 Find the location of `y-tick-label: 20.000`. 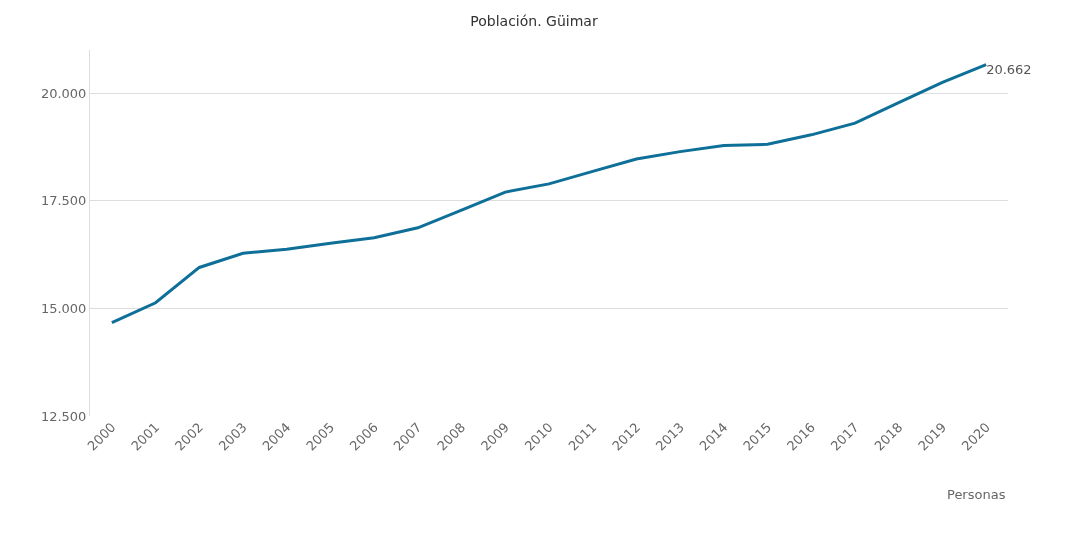

y-tick-label: 20.000 is located at coordinates (63, 93).